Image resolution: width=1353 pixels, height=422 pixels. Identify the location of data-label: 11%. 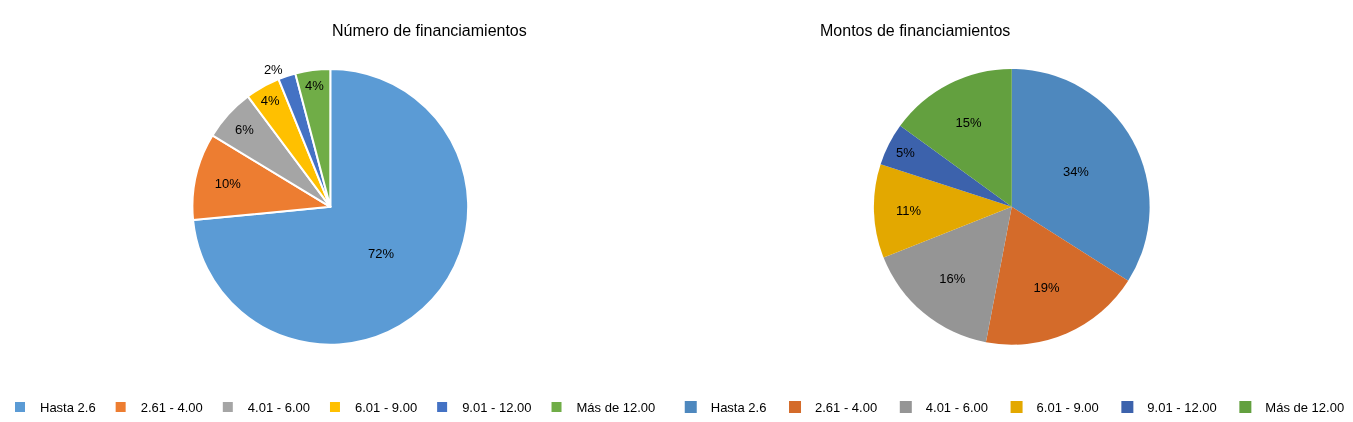
(909, 210).